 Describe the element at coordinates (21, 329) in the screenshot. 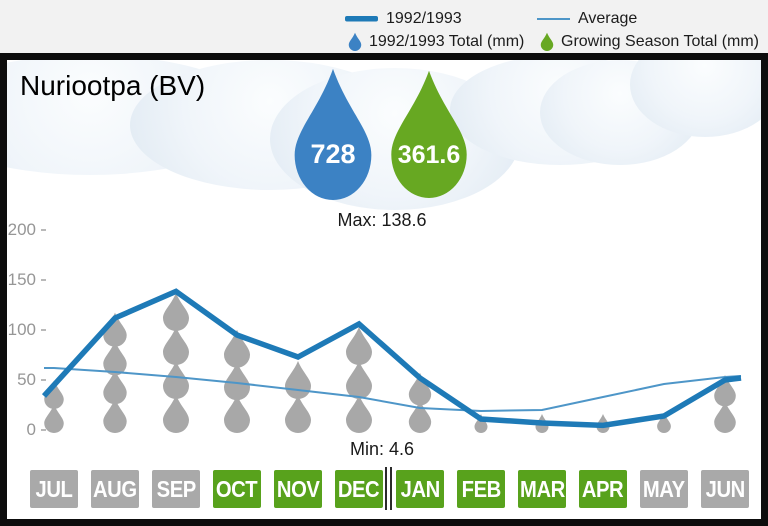

I see `y-tick-label: 100` at that location.